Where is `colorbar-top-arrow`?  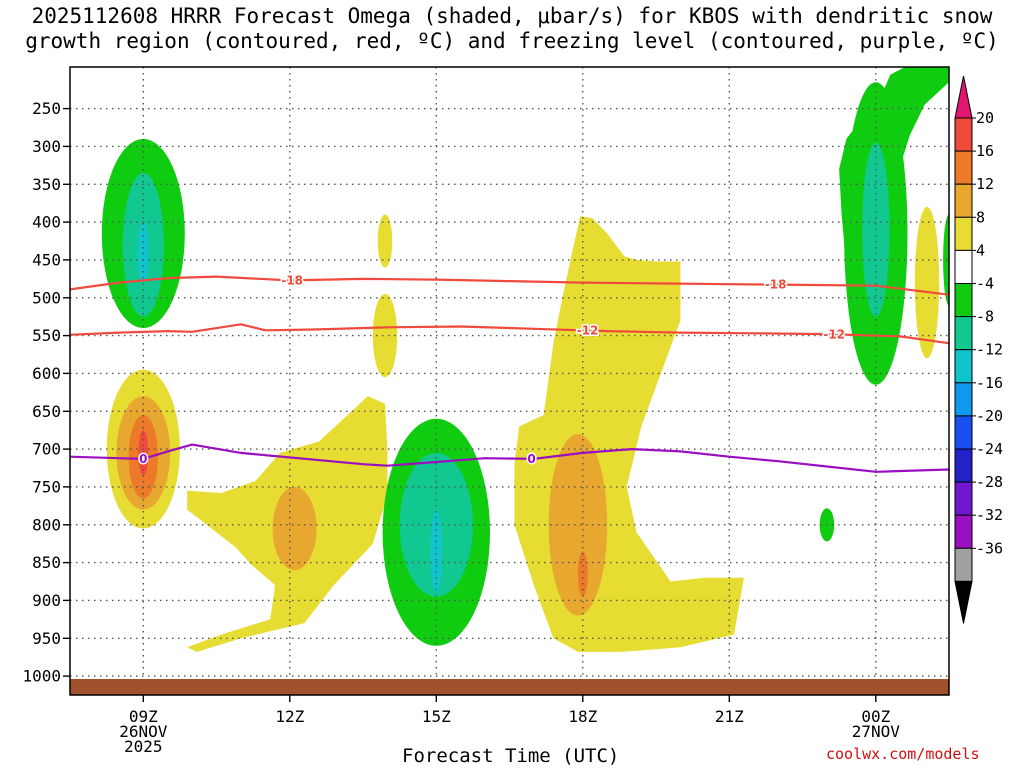 colorbar-top-arrow is located at coordinates (963, 97).